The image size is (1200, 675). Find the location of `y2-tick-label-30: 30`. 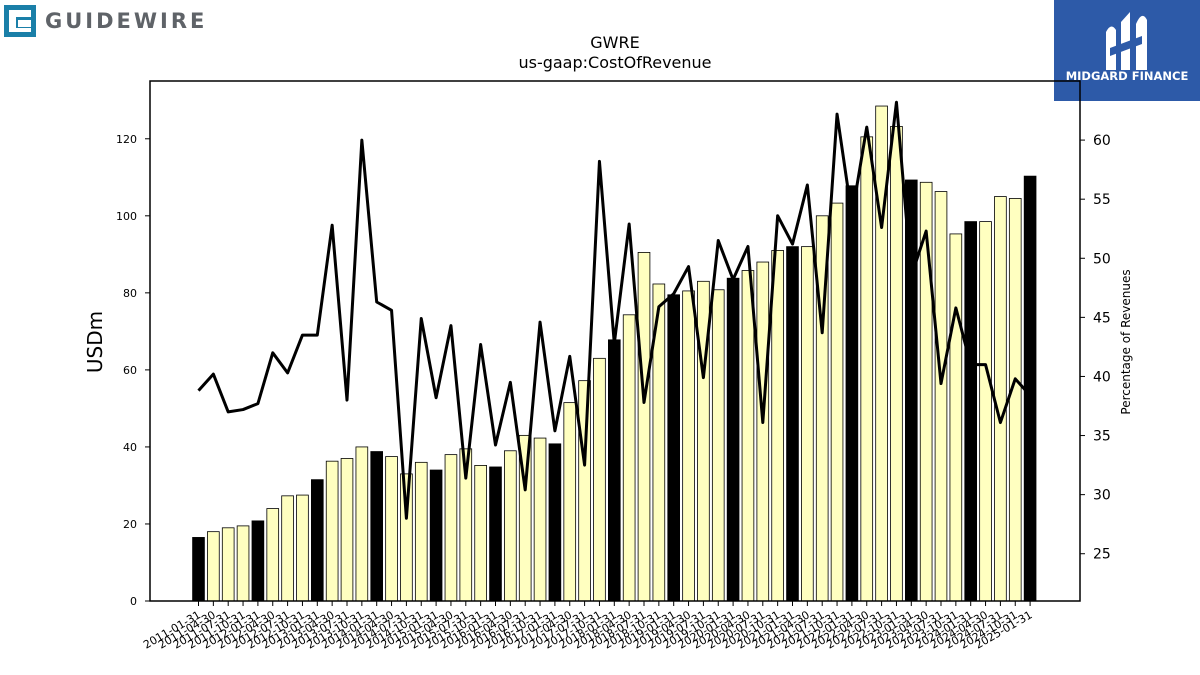

y2-tick-label-30: 30 is located at coordinates (1102, 496).